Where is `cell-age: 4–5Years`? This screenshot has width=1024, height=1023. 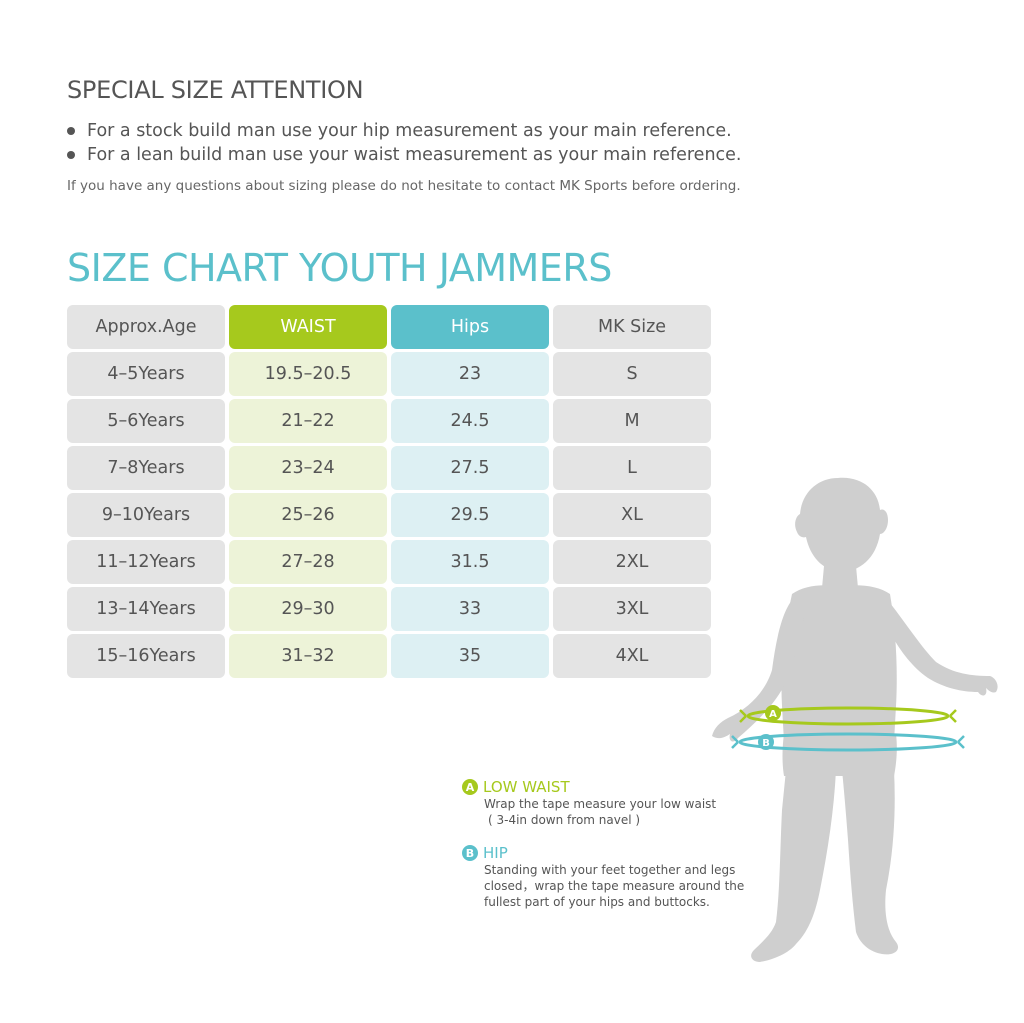 cell-age: 4–5Years is located at coordinates (146, 374).